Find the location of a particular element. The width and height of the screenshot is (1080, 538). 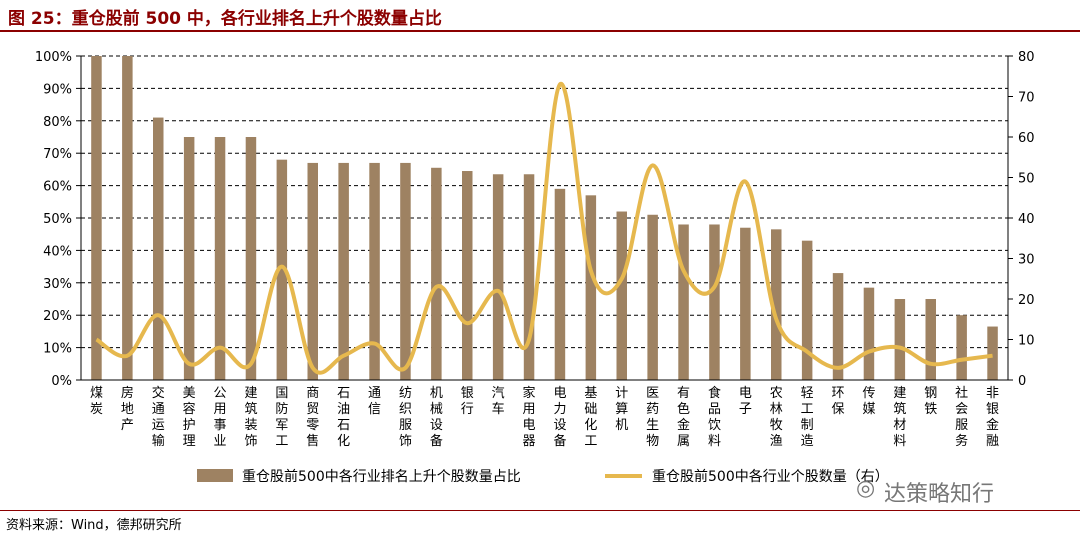

x-tick-label: 医药生物 is located at coordinates (652, 417).